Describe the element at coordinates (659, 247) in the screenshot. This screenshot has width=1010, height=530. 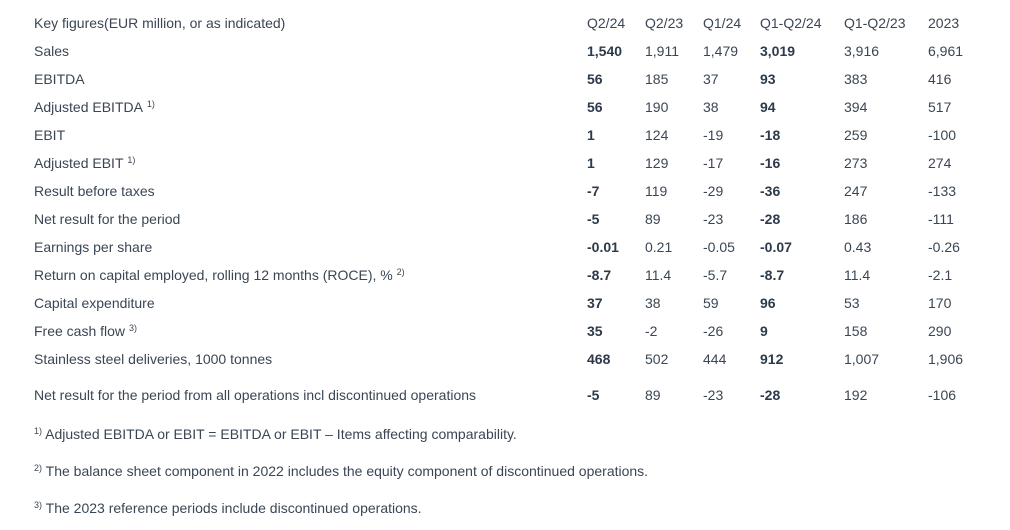
I see `value-cell: 0.21` at that location.